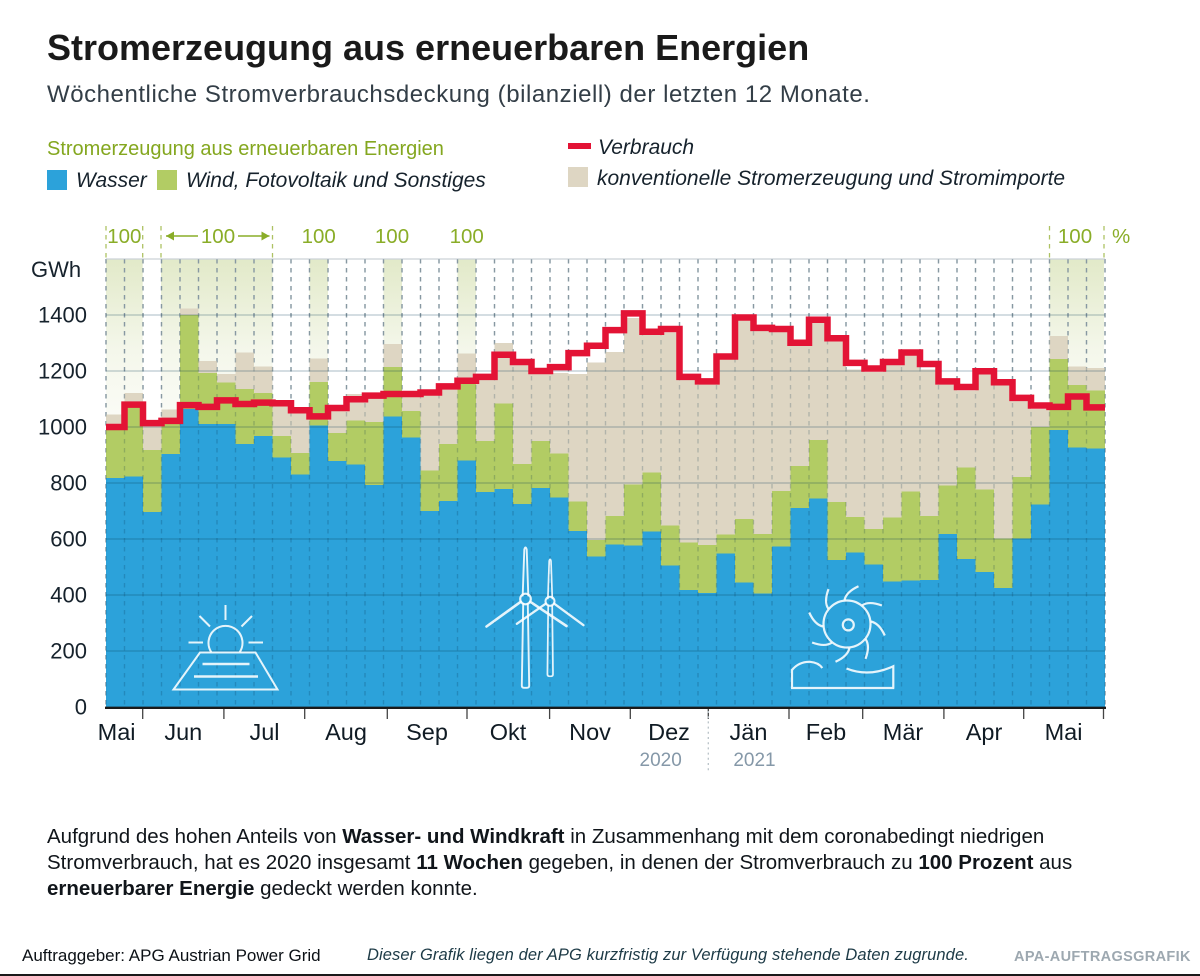 The width and height of the screenshot is (1200, 976). What do you see at coordinates (903, 732) in the screenshot?
I see `svg-text: Mär` at bounding box center [903, 732].